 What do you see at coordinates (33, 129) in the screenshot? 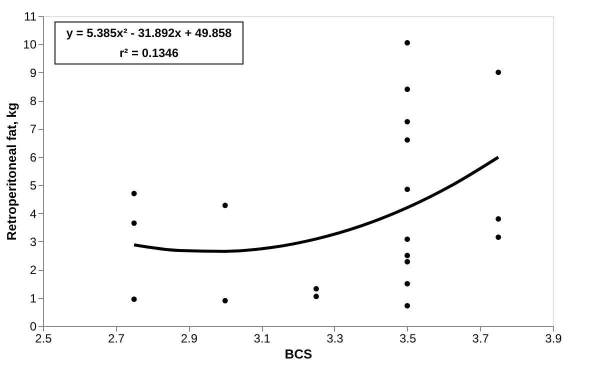
I see `y-tick-label: 7` at bounding box center [33, 129].